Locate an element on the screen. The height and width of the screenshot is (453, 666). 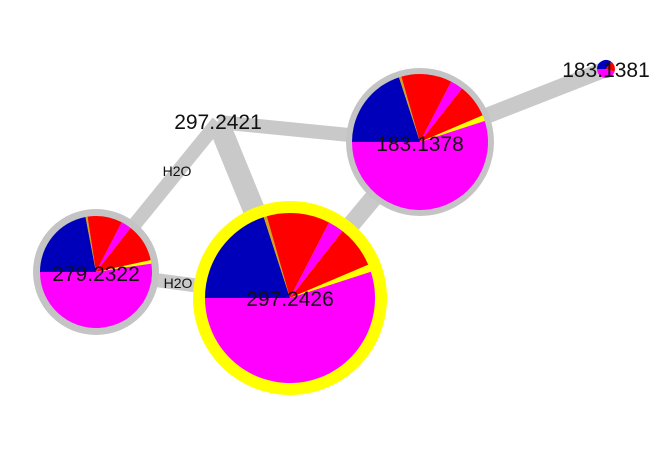
node-label: 279.2322 is located at coordinates (96, 274).